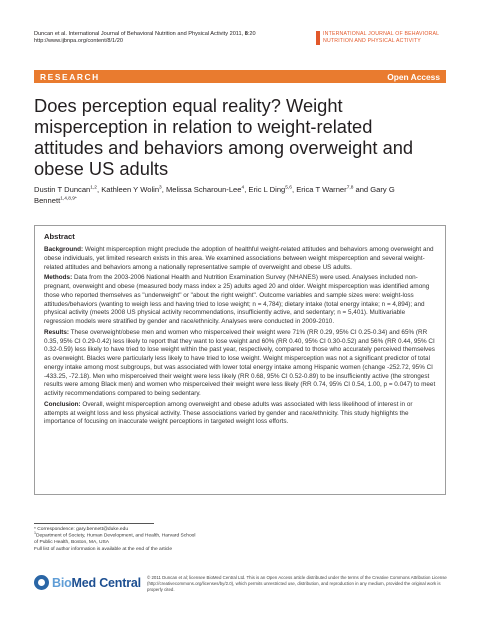 The width and height of the screenshot is (480, 640). I want to click on conclusion-label: Conclusion:, so click(62, 404).